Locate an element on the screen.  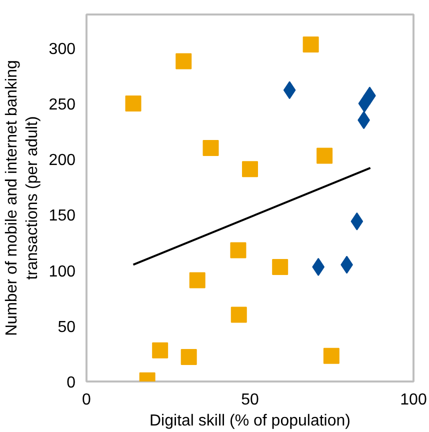
y-tick-label: 150 is located at coordinates (62, 216).